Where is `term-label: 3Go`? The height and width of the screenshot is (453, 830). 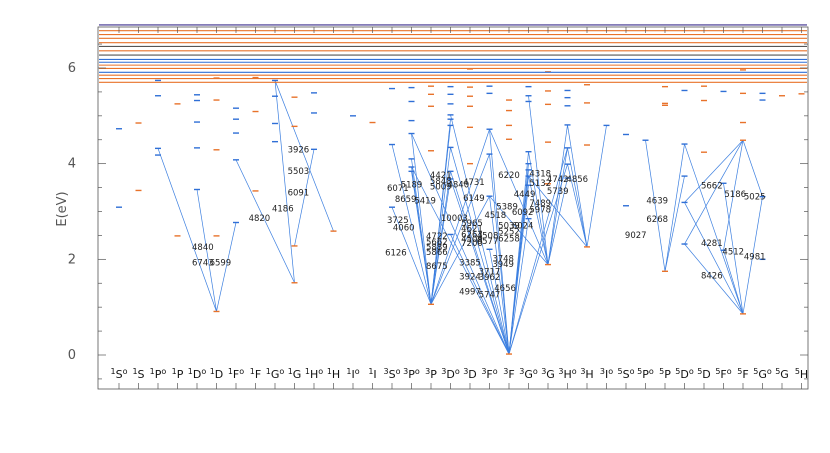 term-label: 3Go is located at coordinates (528, 374).